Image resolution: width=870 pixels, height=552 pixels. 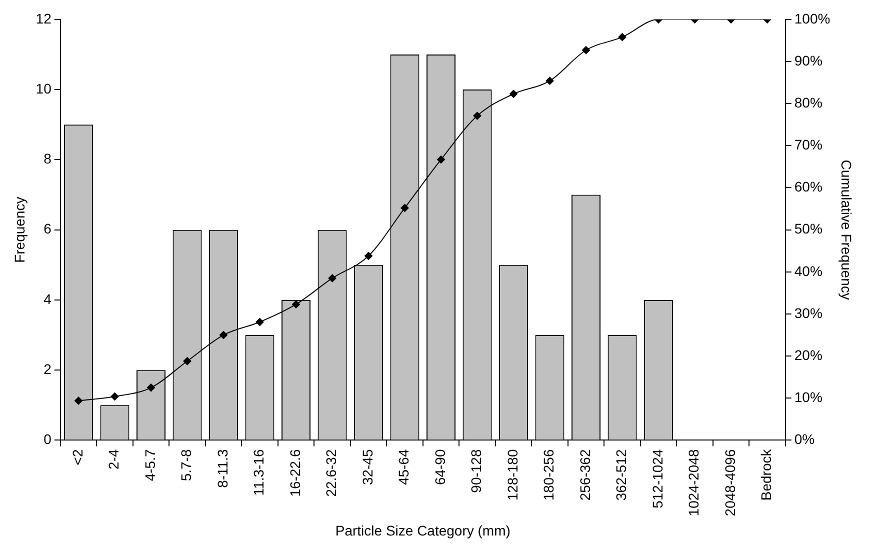 I want to click on x-tick-label: 4-5.7, so click(x=150, y=465).